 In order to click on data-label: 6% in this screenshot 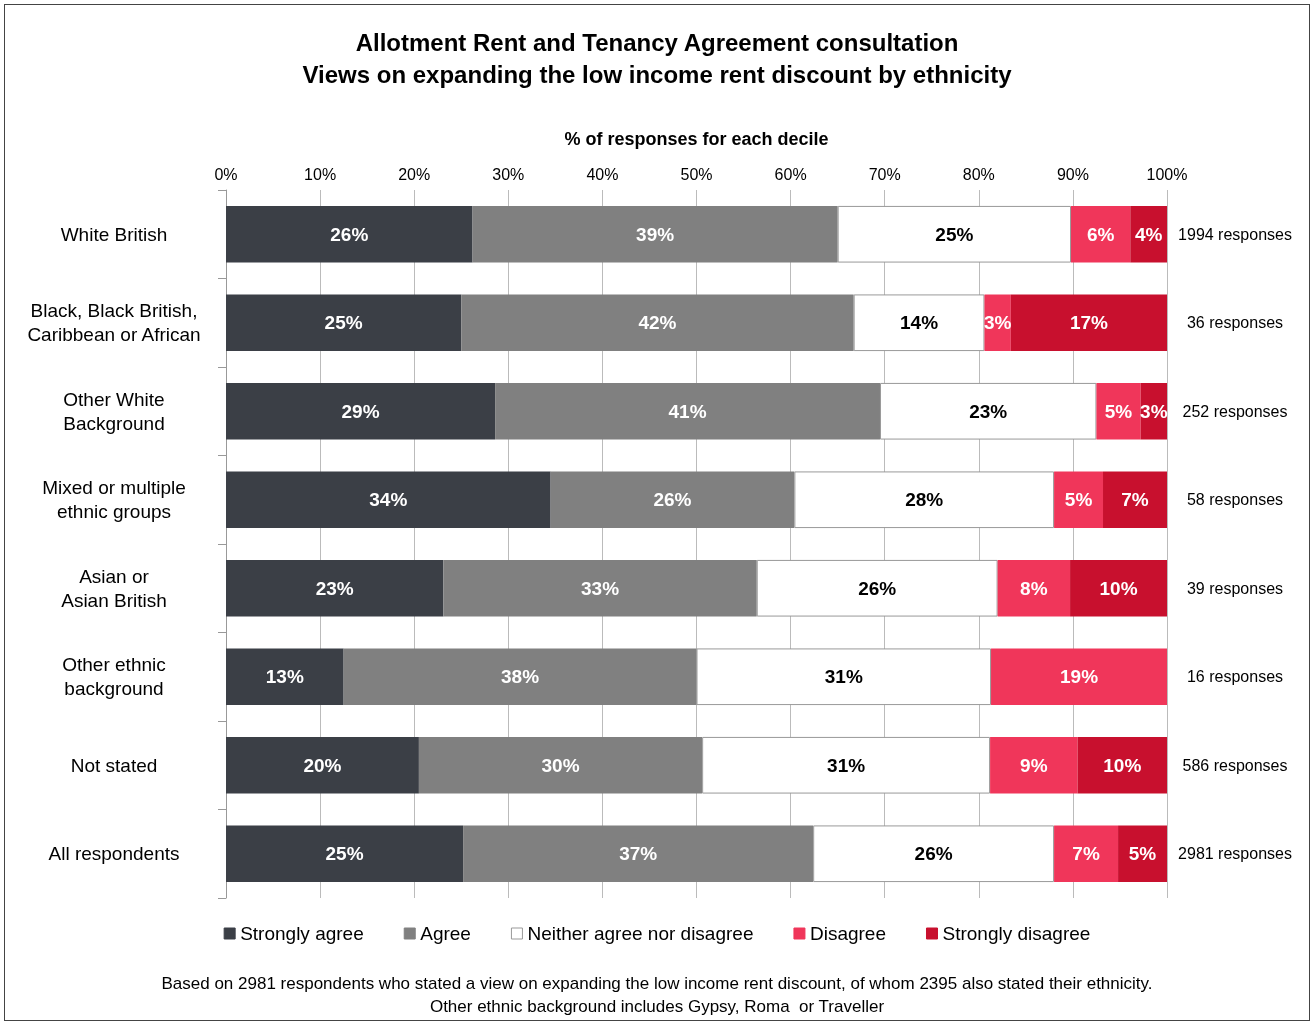, I will do `click(1100, 234)`.